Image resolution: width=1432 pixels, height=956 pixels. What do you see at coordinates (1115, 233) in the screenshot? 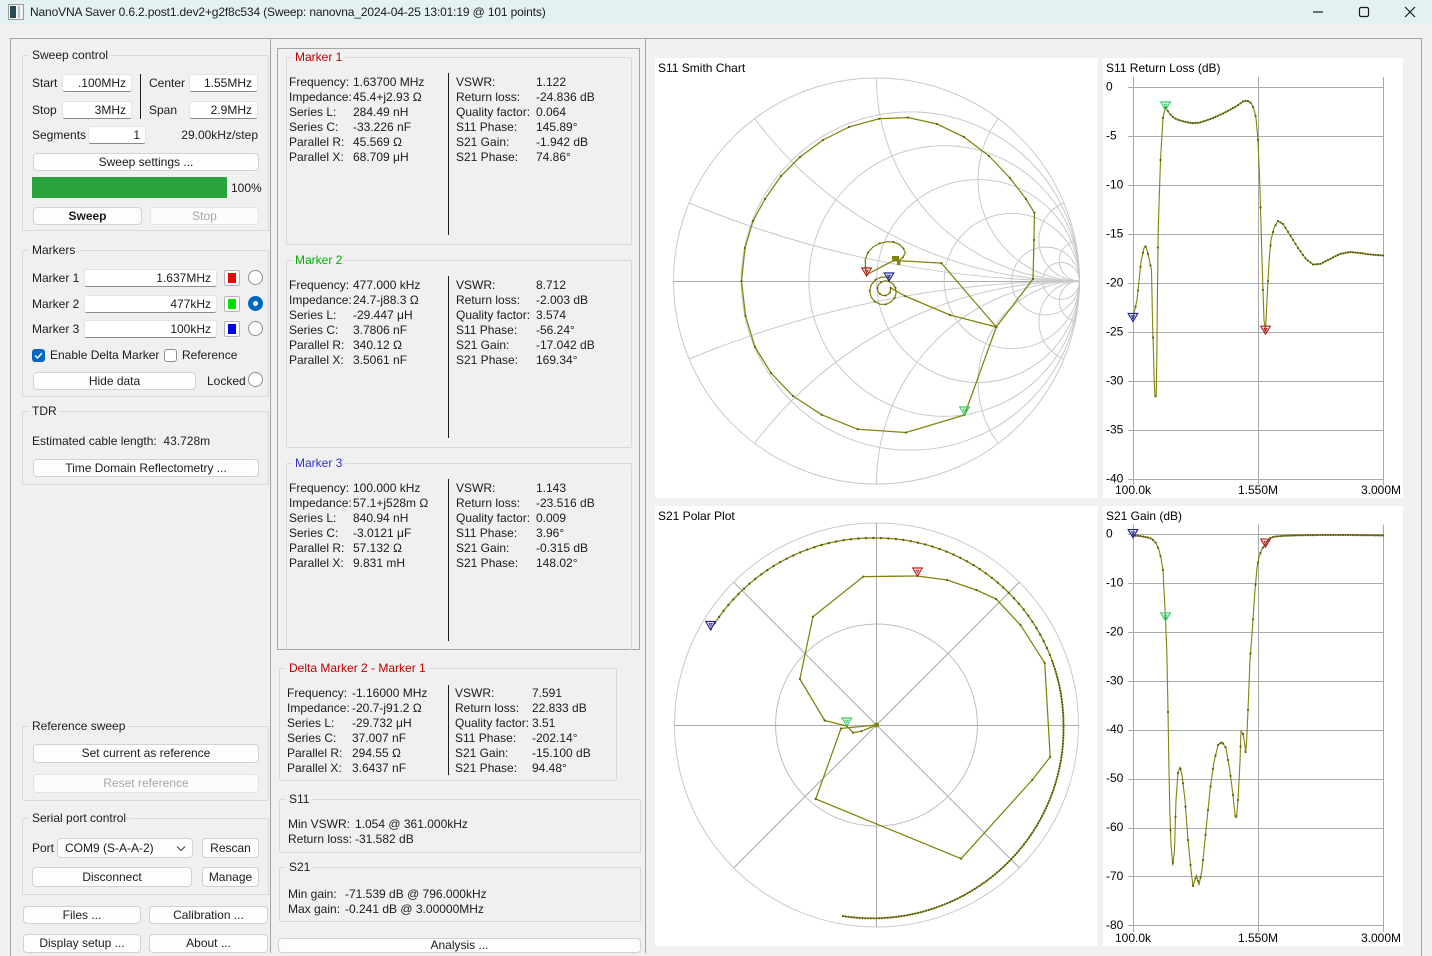
I see `svg-text: -15` at bounding box center [1115, 233].